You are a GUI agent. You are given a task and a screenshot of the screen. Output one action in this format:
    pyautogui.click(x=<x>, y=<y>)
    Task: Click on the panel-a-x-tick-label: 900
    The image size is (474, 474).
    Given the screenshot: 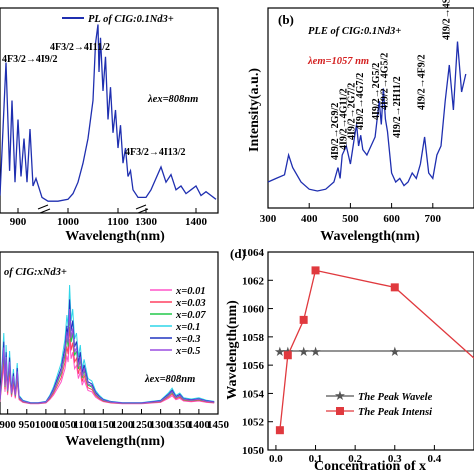 What is the action you would take?
    pyautogui.click(x=18, y=222)
    